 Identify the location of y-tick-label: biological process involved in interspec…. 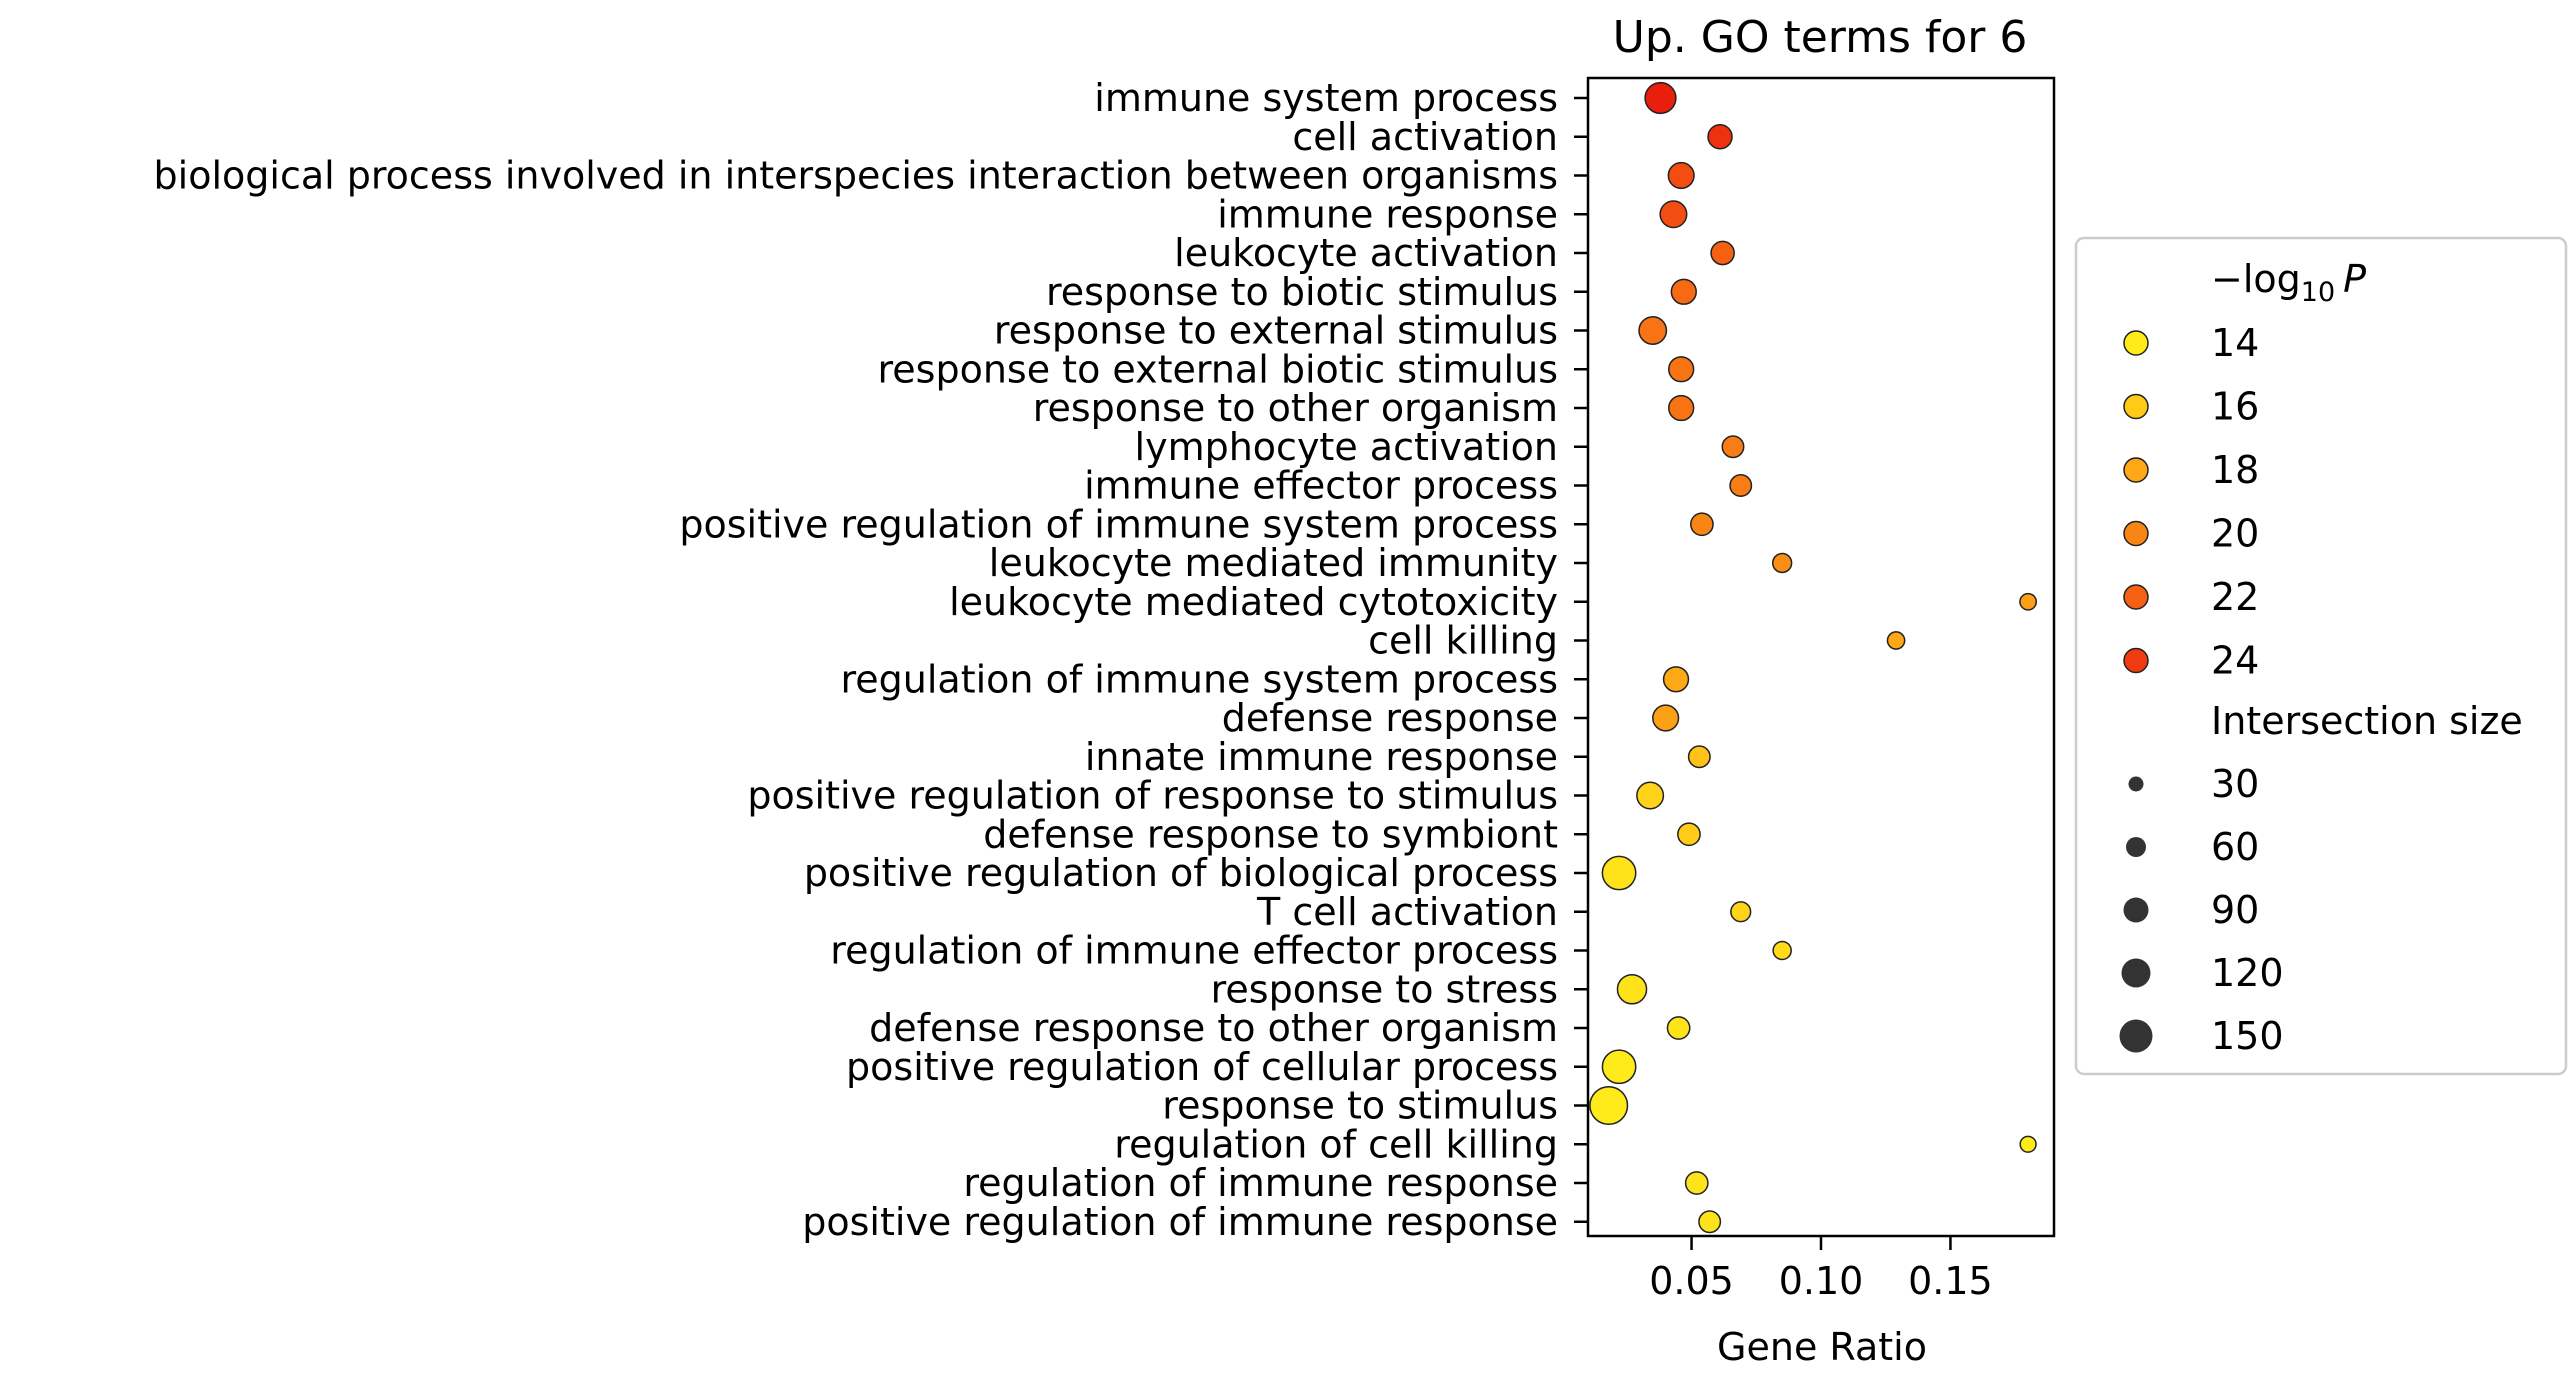
(856, 176).